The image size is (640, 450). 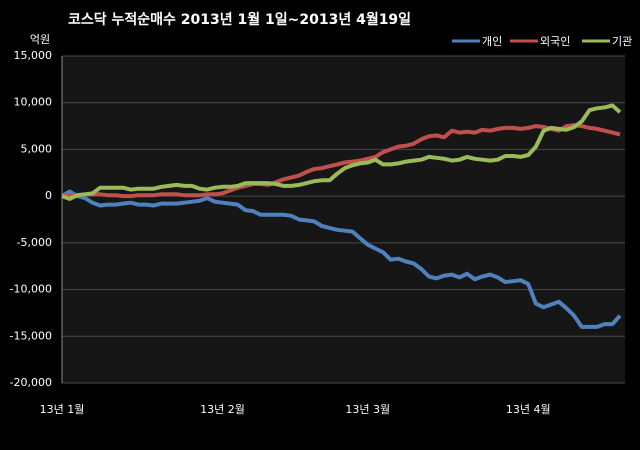 I want to click on y-tick-label: 5,000, so click(x=37, y=148).